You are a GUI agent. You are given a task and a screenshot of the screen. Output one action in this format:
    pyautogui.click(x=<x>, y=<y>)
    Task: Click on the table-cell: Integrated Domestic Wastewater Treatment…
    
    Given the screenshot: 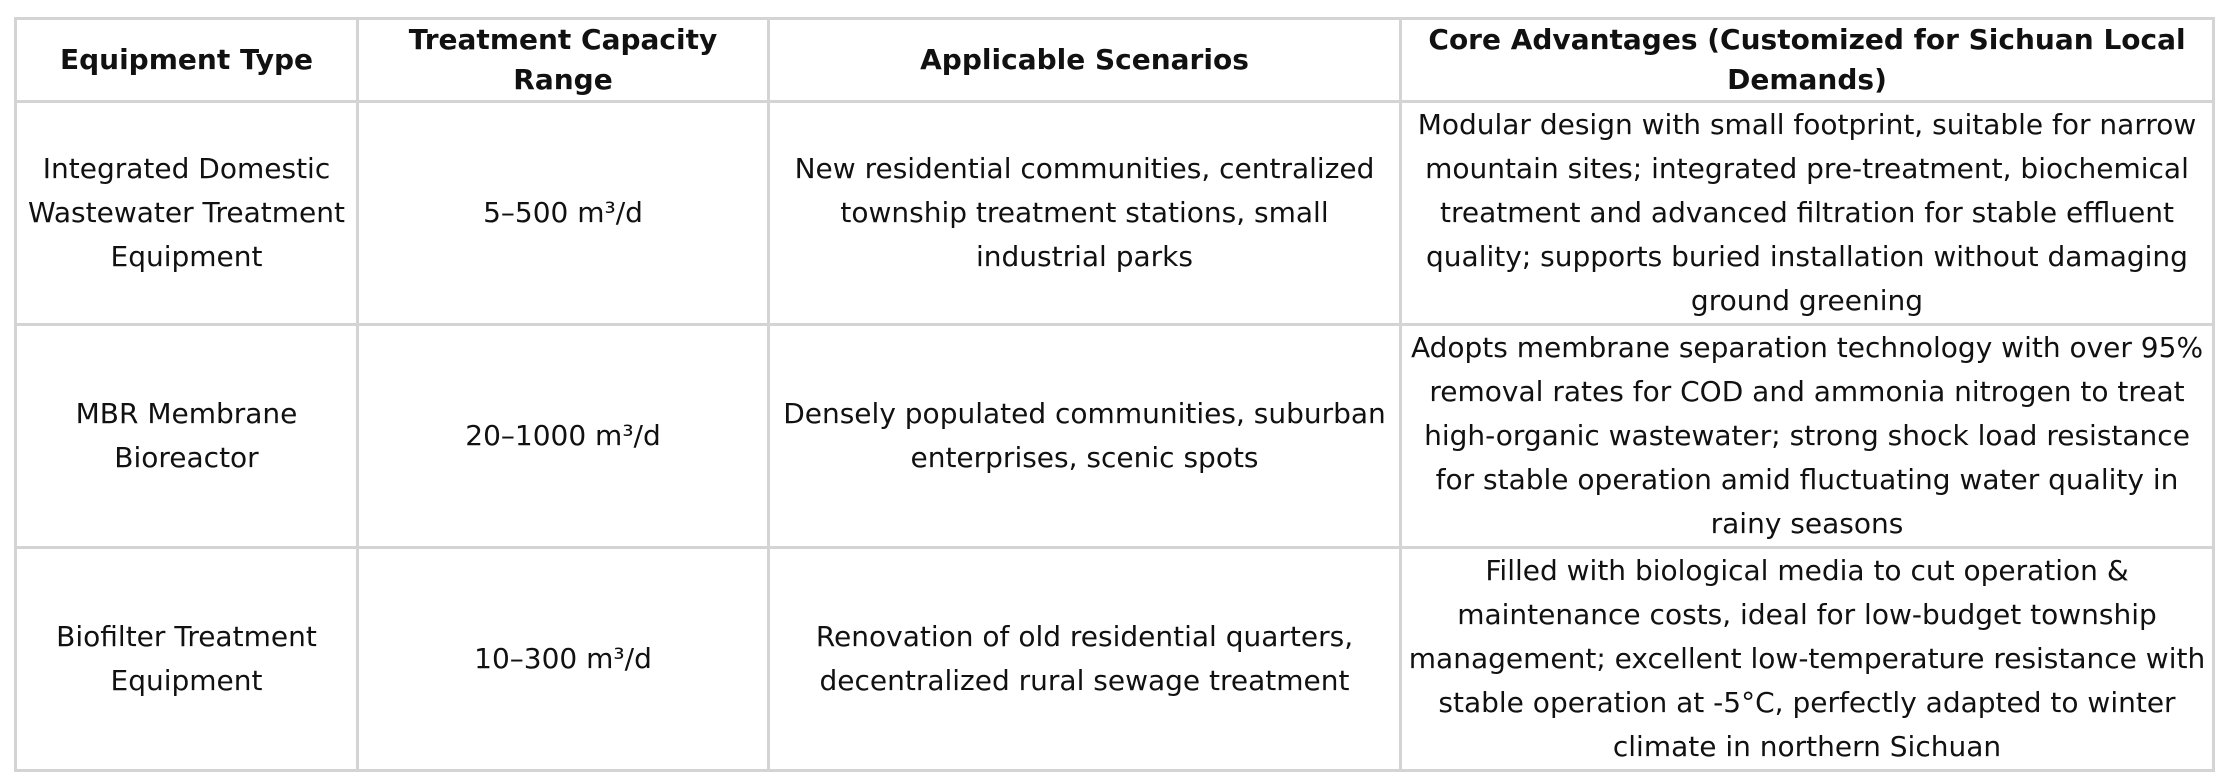 What is the action you would take?
    pyautogui.click(x=186, y=213)
    